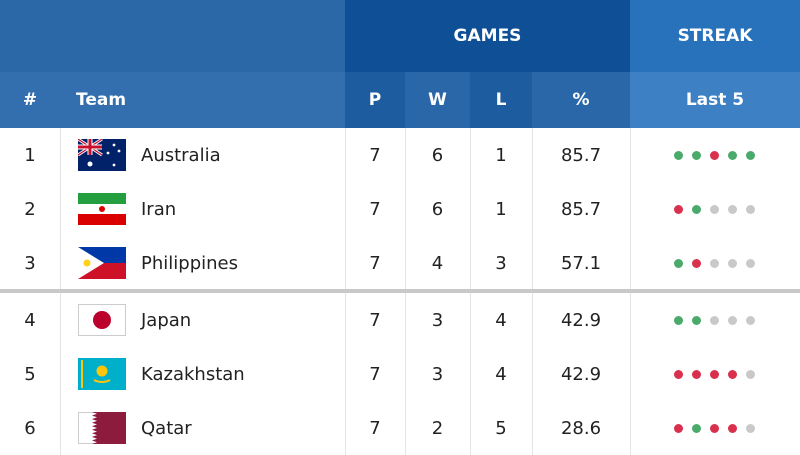 The height and width of the screenshot is (455, 800). What do you see at coordinates (581, 428) in the screenshot?
I see `win-percentage: 28.6` at bounding box center [581, 428].